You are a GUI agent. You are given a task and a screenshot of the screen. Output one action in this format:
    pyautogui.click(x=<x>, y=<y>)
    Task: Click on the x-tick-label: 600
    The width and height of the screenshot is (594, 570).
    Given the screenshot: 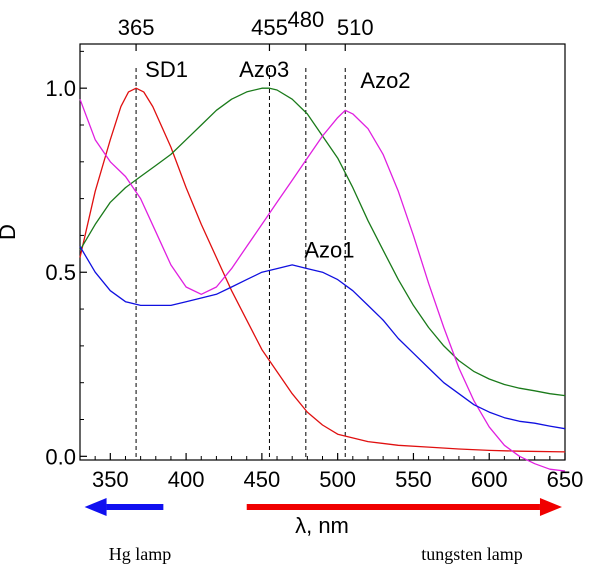 What is the action you would take?
    pyautogui.click(x=489, y=479)
    